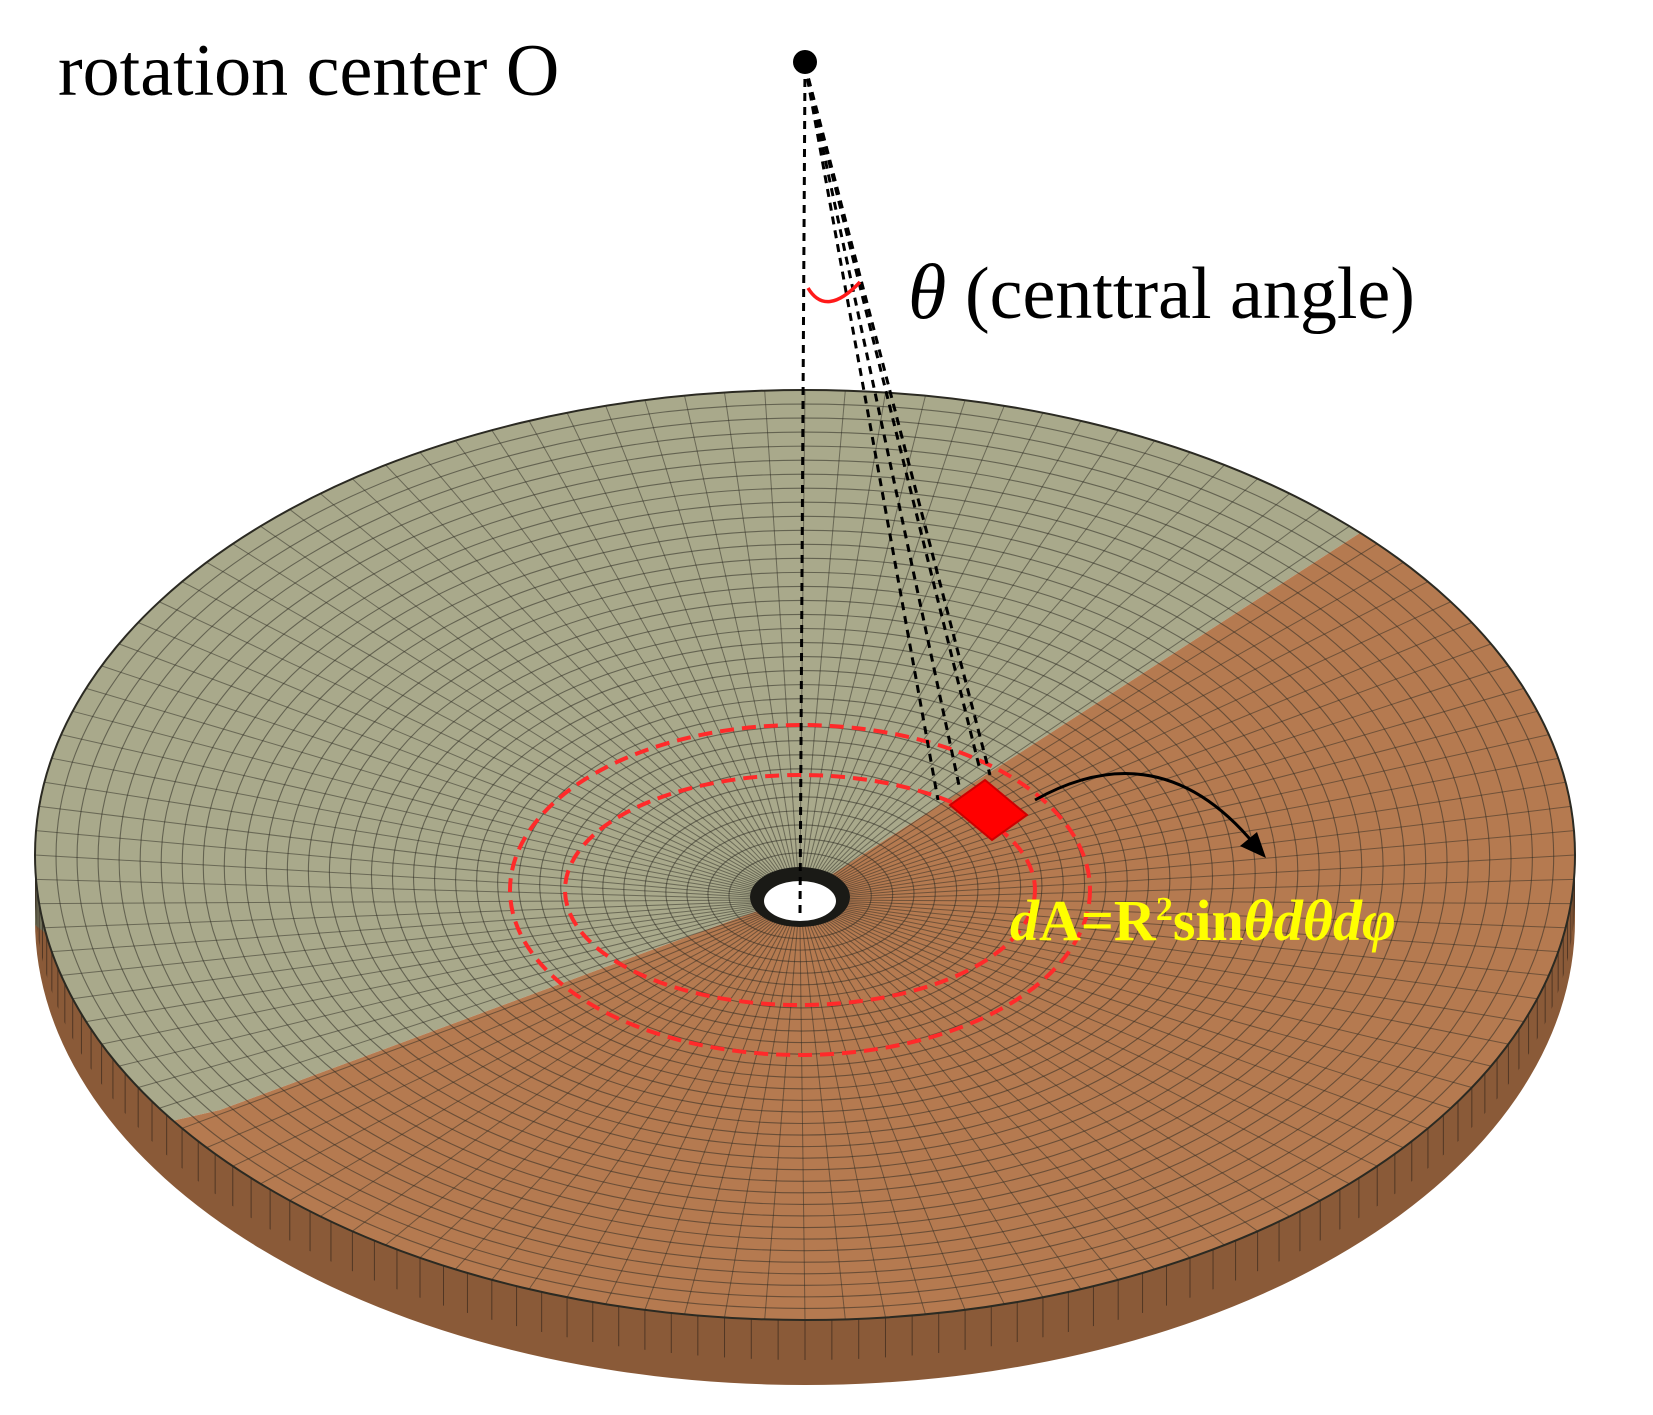 The height and width of the screenshot is (1415, 1653). Describe the element at coordinates (805, 62) in the screenshot. I see `rotation-center-point` at that location.